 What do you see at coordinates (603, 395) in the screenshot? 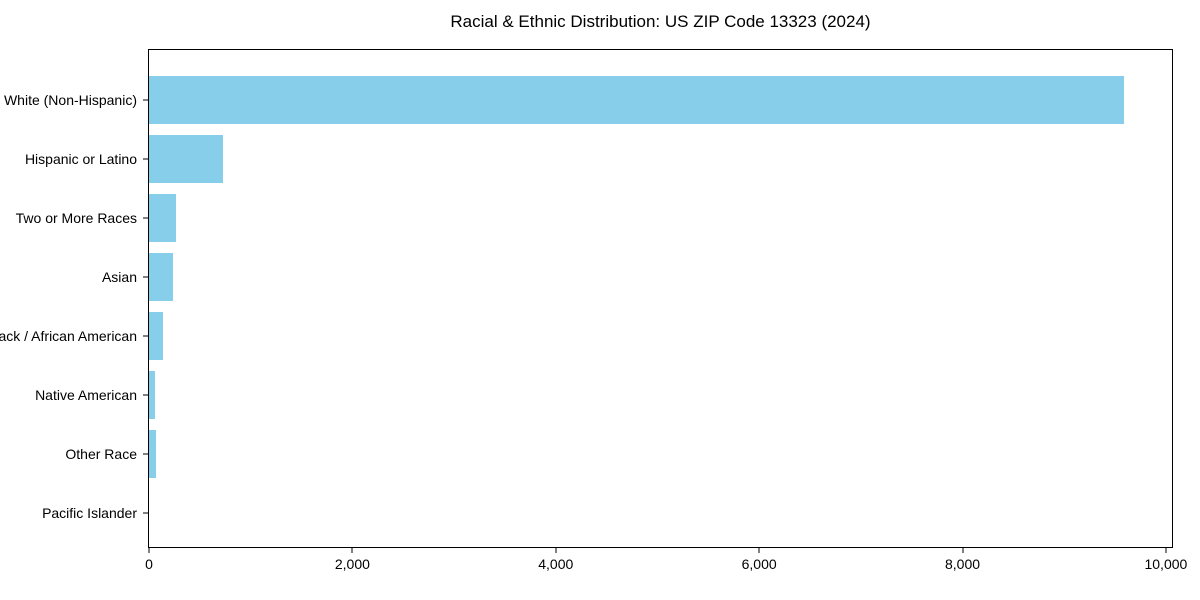
I see `bar-row: Native American` at bounding box center [603, 395].